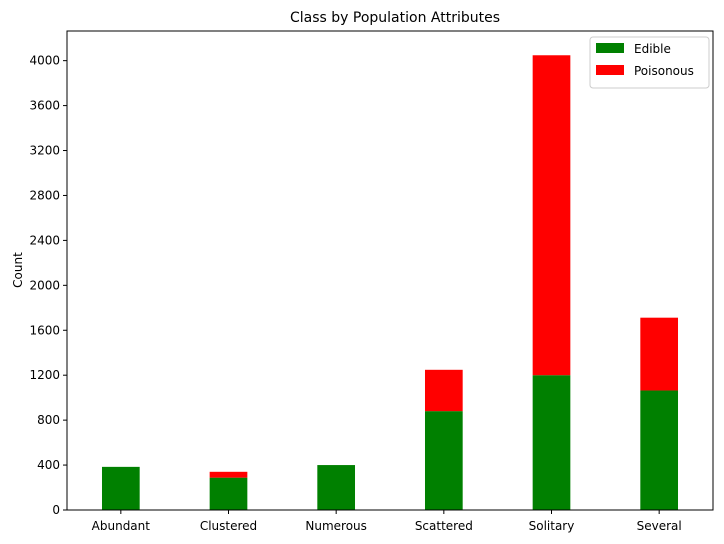  Describe the element at coordinates (228, 493) in the screenshot. I see `bar-edible-clustered` at that location.